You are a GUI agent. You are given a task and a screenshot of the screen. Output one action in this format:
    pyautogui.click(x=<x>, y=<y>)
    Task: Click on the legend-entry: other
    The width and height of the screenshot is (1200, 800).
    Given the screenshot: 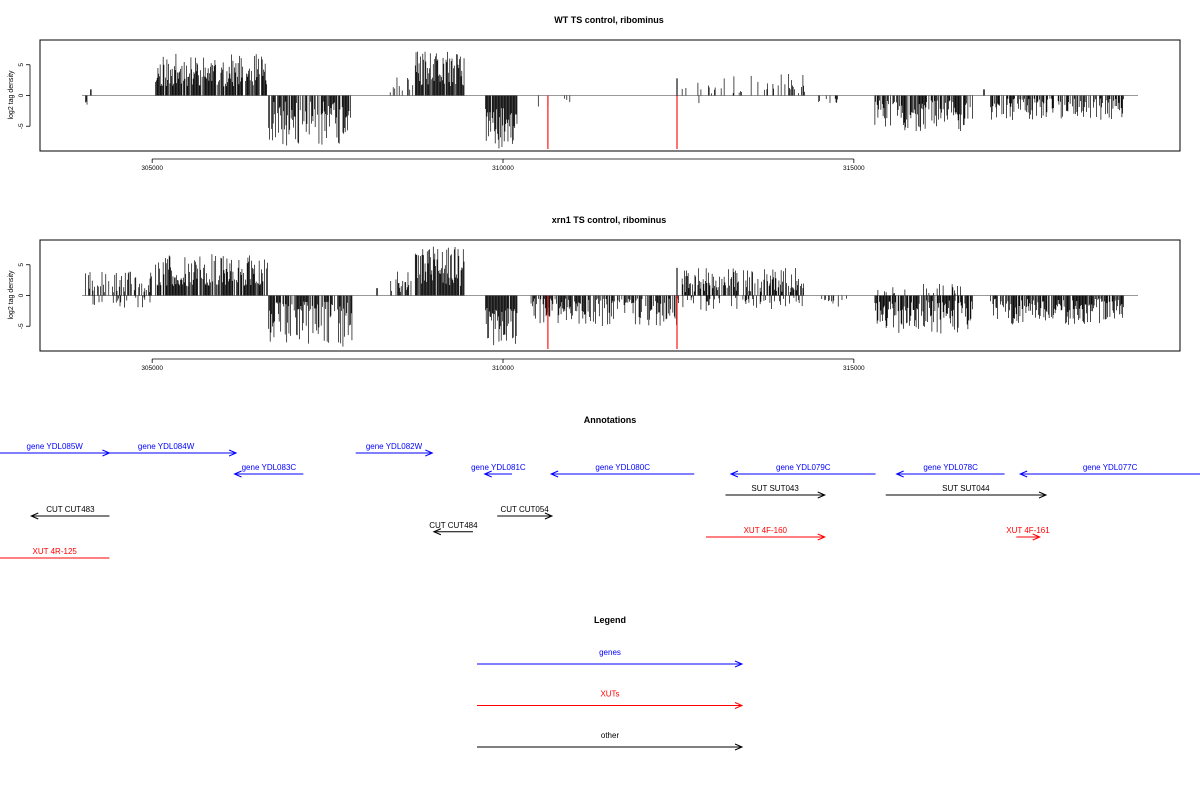 What is the action you would take?
    pyautogui.click(x=610, y=741)
    